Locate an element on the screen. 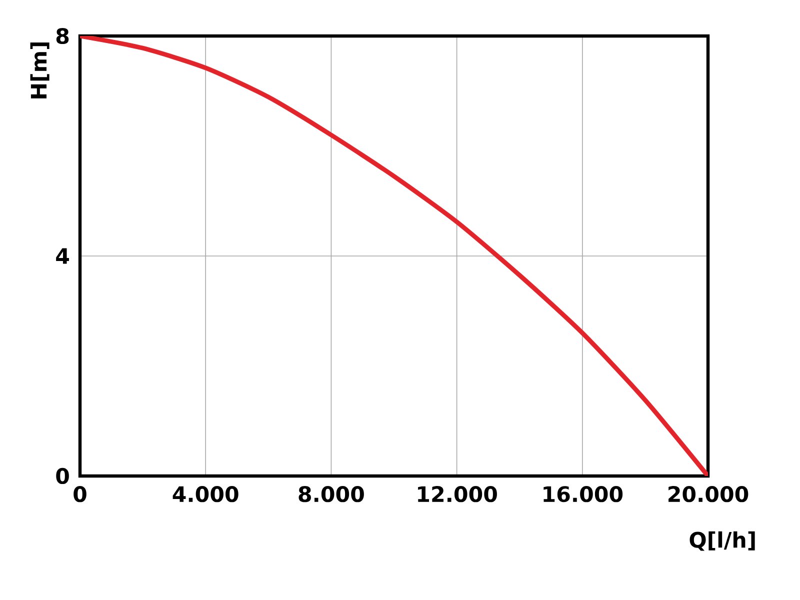 Image resolution: width=800 pixels, height=600 pixels. y-tick-label: 0 is located at coordinates (62, 476).